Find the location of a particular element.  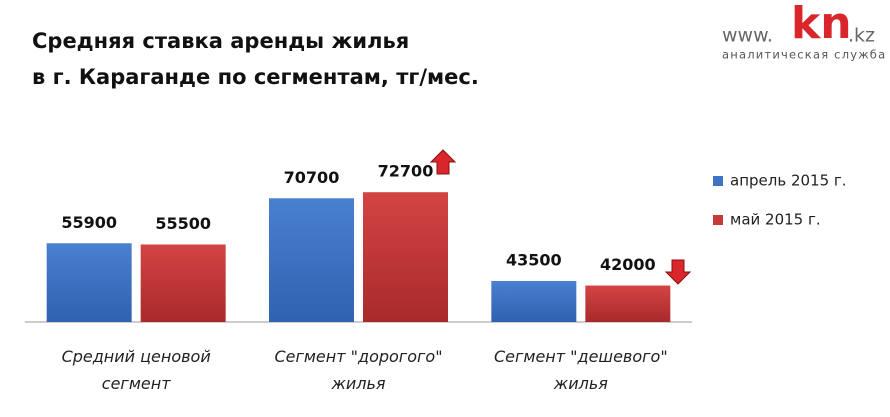

logo-prefix: www. is located at coordinates (747, 36).